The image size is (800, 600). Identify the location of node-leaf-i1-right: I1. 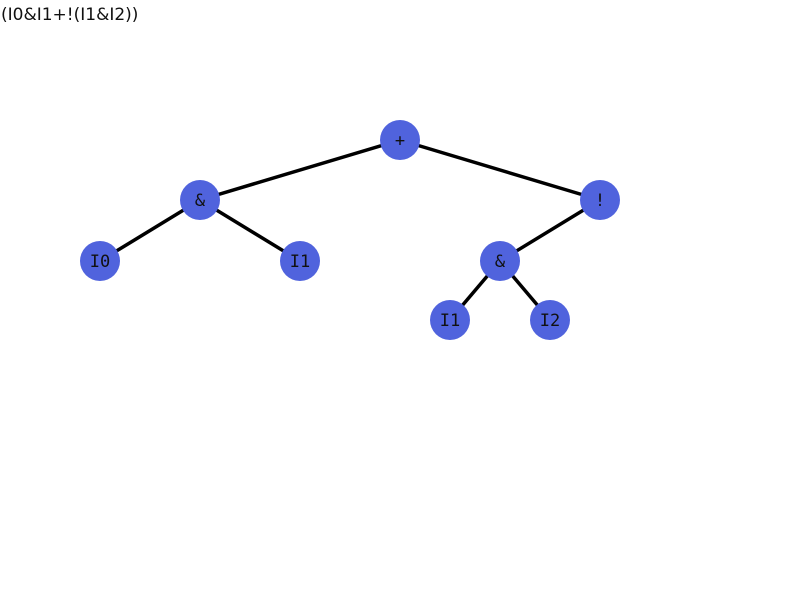
(450, 320).